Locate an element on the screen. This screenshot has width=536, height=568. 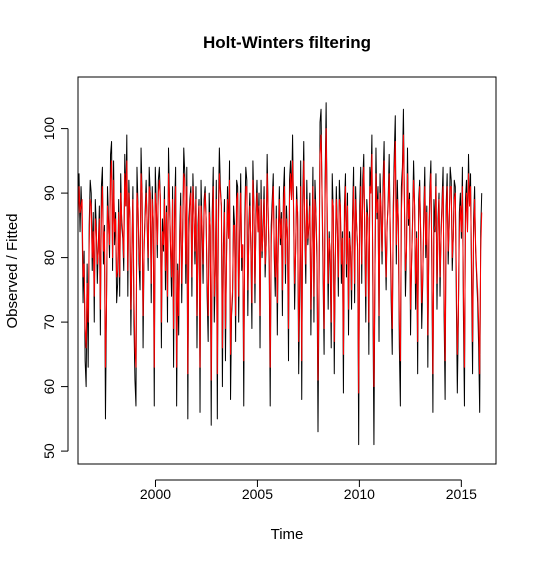
y-tick-label: 100 is located at coordinates (49, 129).